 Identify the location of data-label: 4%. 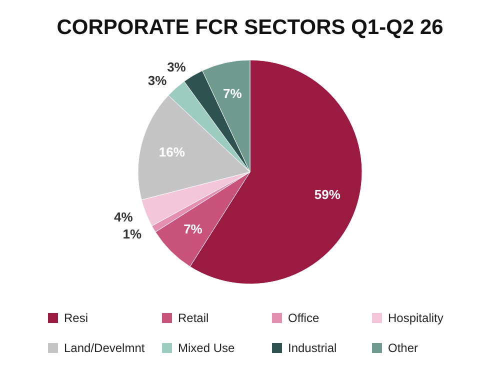
(124, 216).